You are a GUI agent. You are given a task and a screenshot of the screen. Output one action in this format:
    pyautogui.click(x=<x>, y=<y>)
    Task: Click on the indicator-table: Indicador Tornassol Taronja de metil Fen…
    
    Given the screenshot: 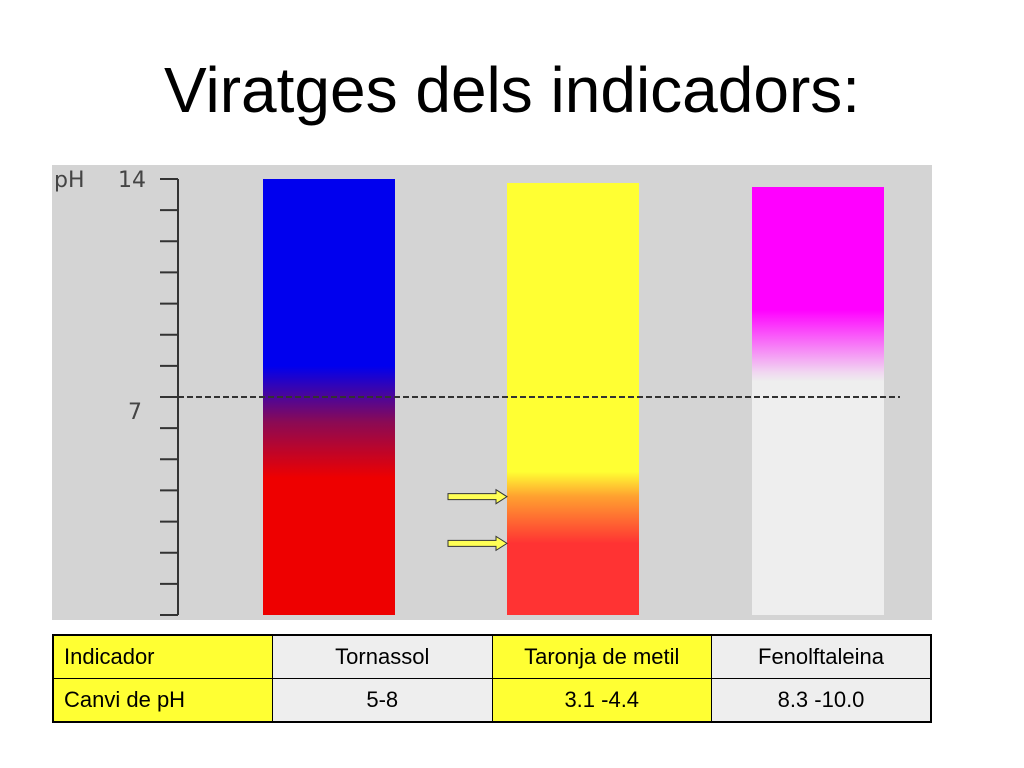 What is the action you would take?
    pyautogui.click(x=492, y=678)
    